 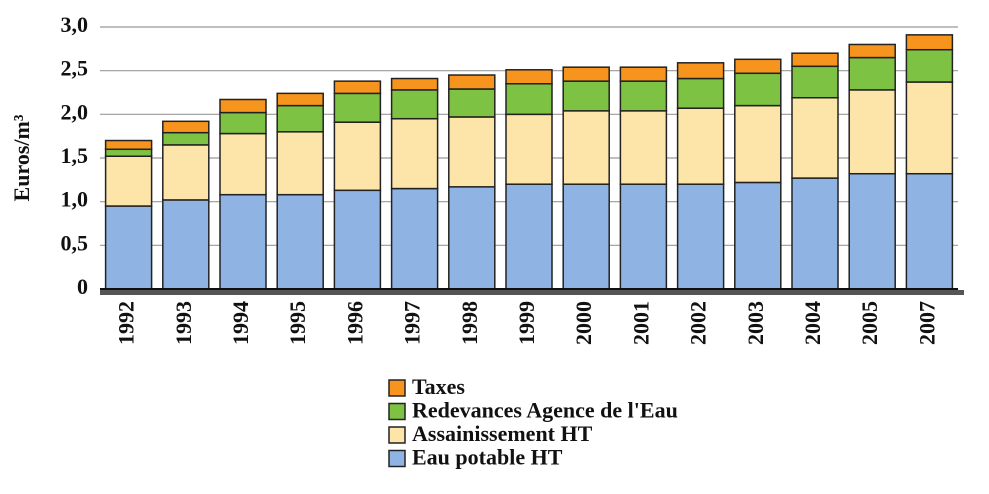 I want to click on x-tick-label: 1999, so click(x=526, y=323).